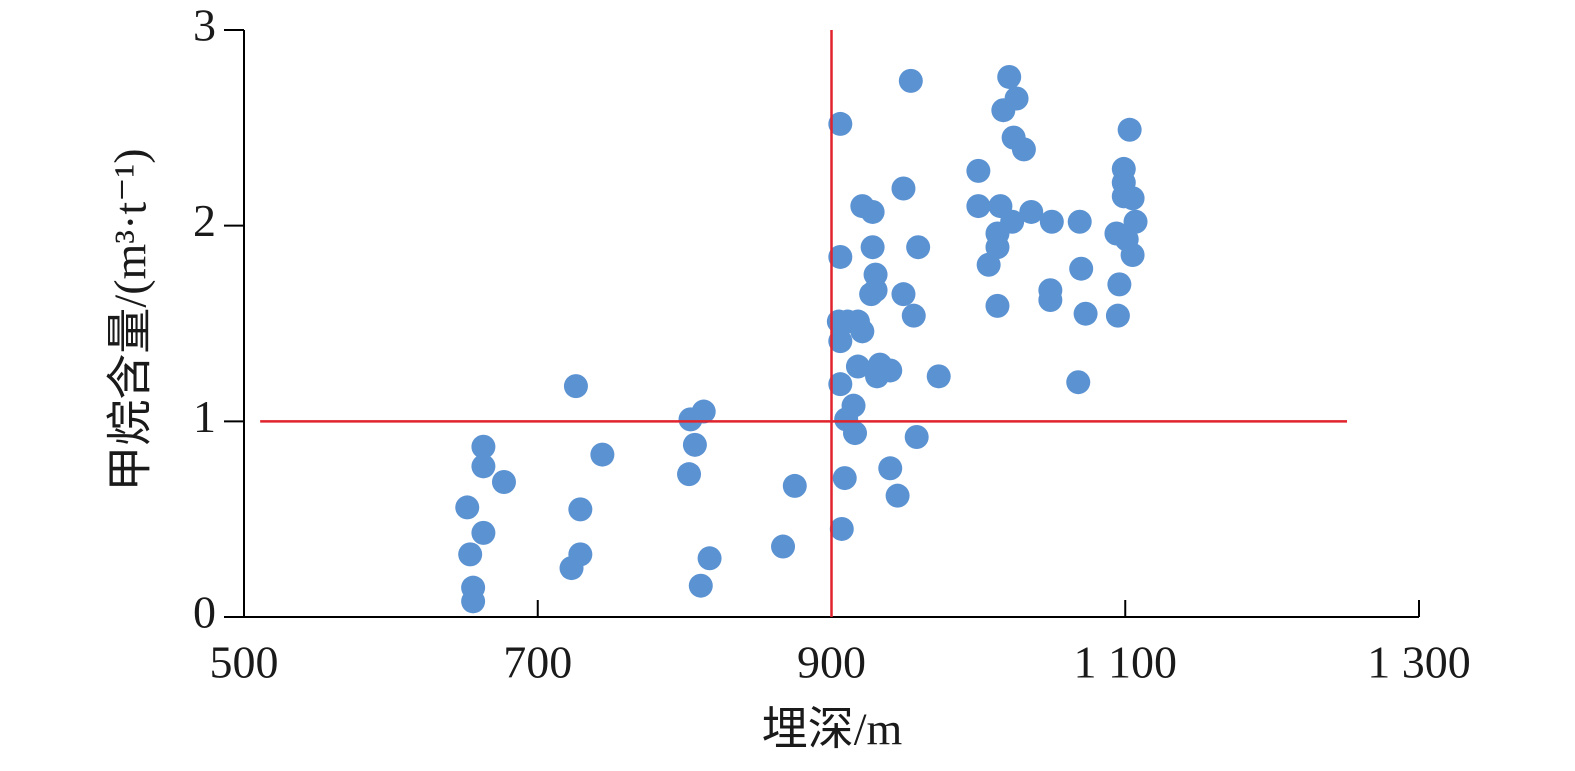  Describe the element at coordinates (244, 662) in the screenshot. I see `x-tick-label: 500` at that location.